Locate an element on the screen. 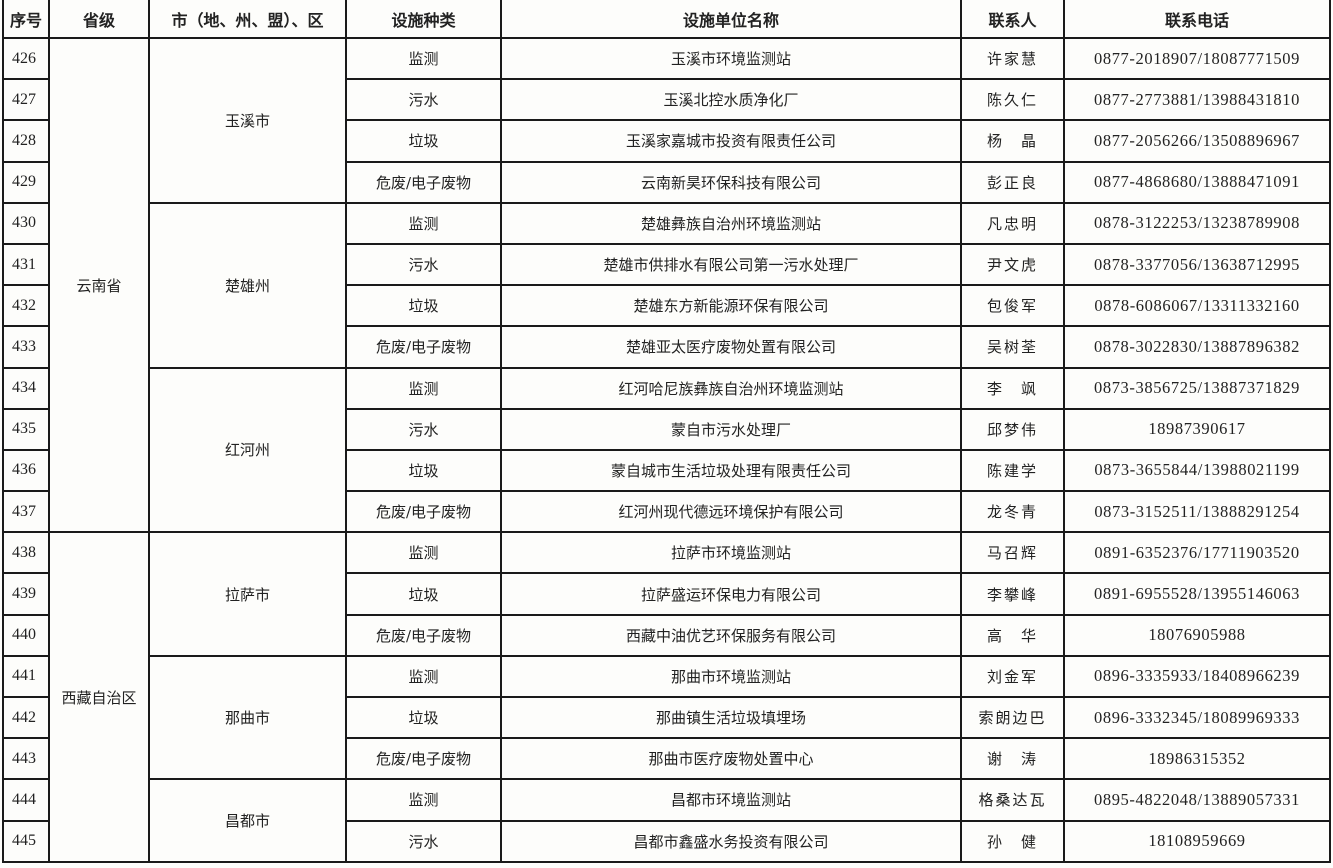 This screenshot has width=1333, height=868. phone-cell: 0873-3655844/13988021199 is located at coordinates (1197, 470).